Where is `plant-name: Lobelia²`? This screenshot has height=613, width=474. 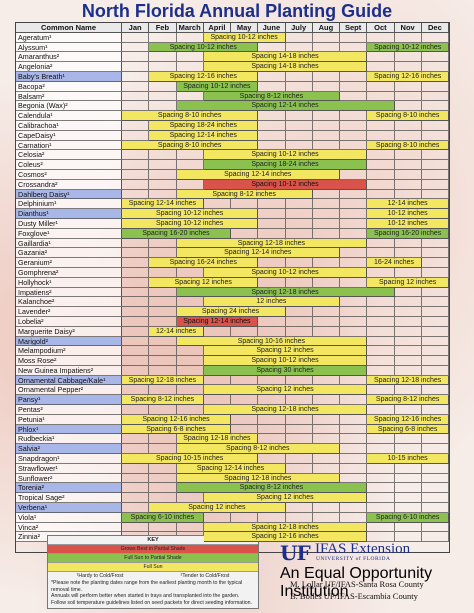 plant-name: Lobelia² is located at coordinates (69, 321).